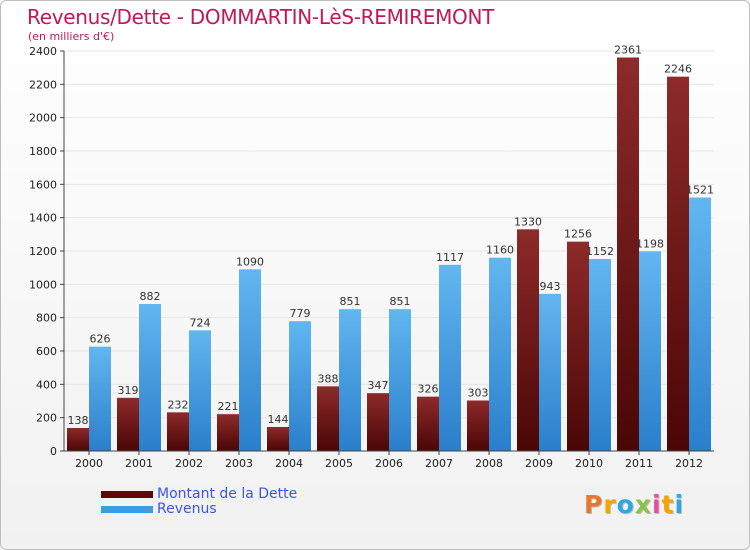 The image size is (750, 550). What do you see at coordinates (600, 251) in the screenshot?
I see `data-label-revenus: 1152` at bounding box center [600, 251].